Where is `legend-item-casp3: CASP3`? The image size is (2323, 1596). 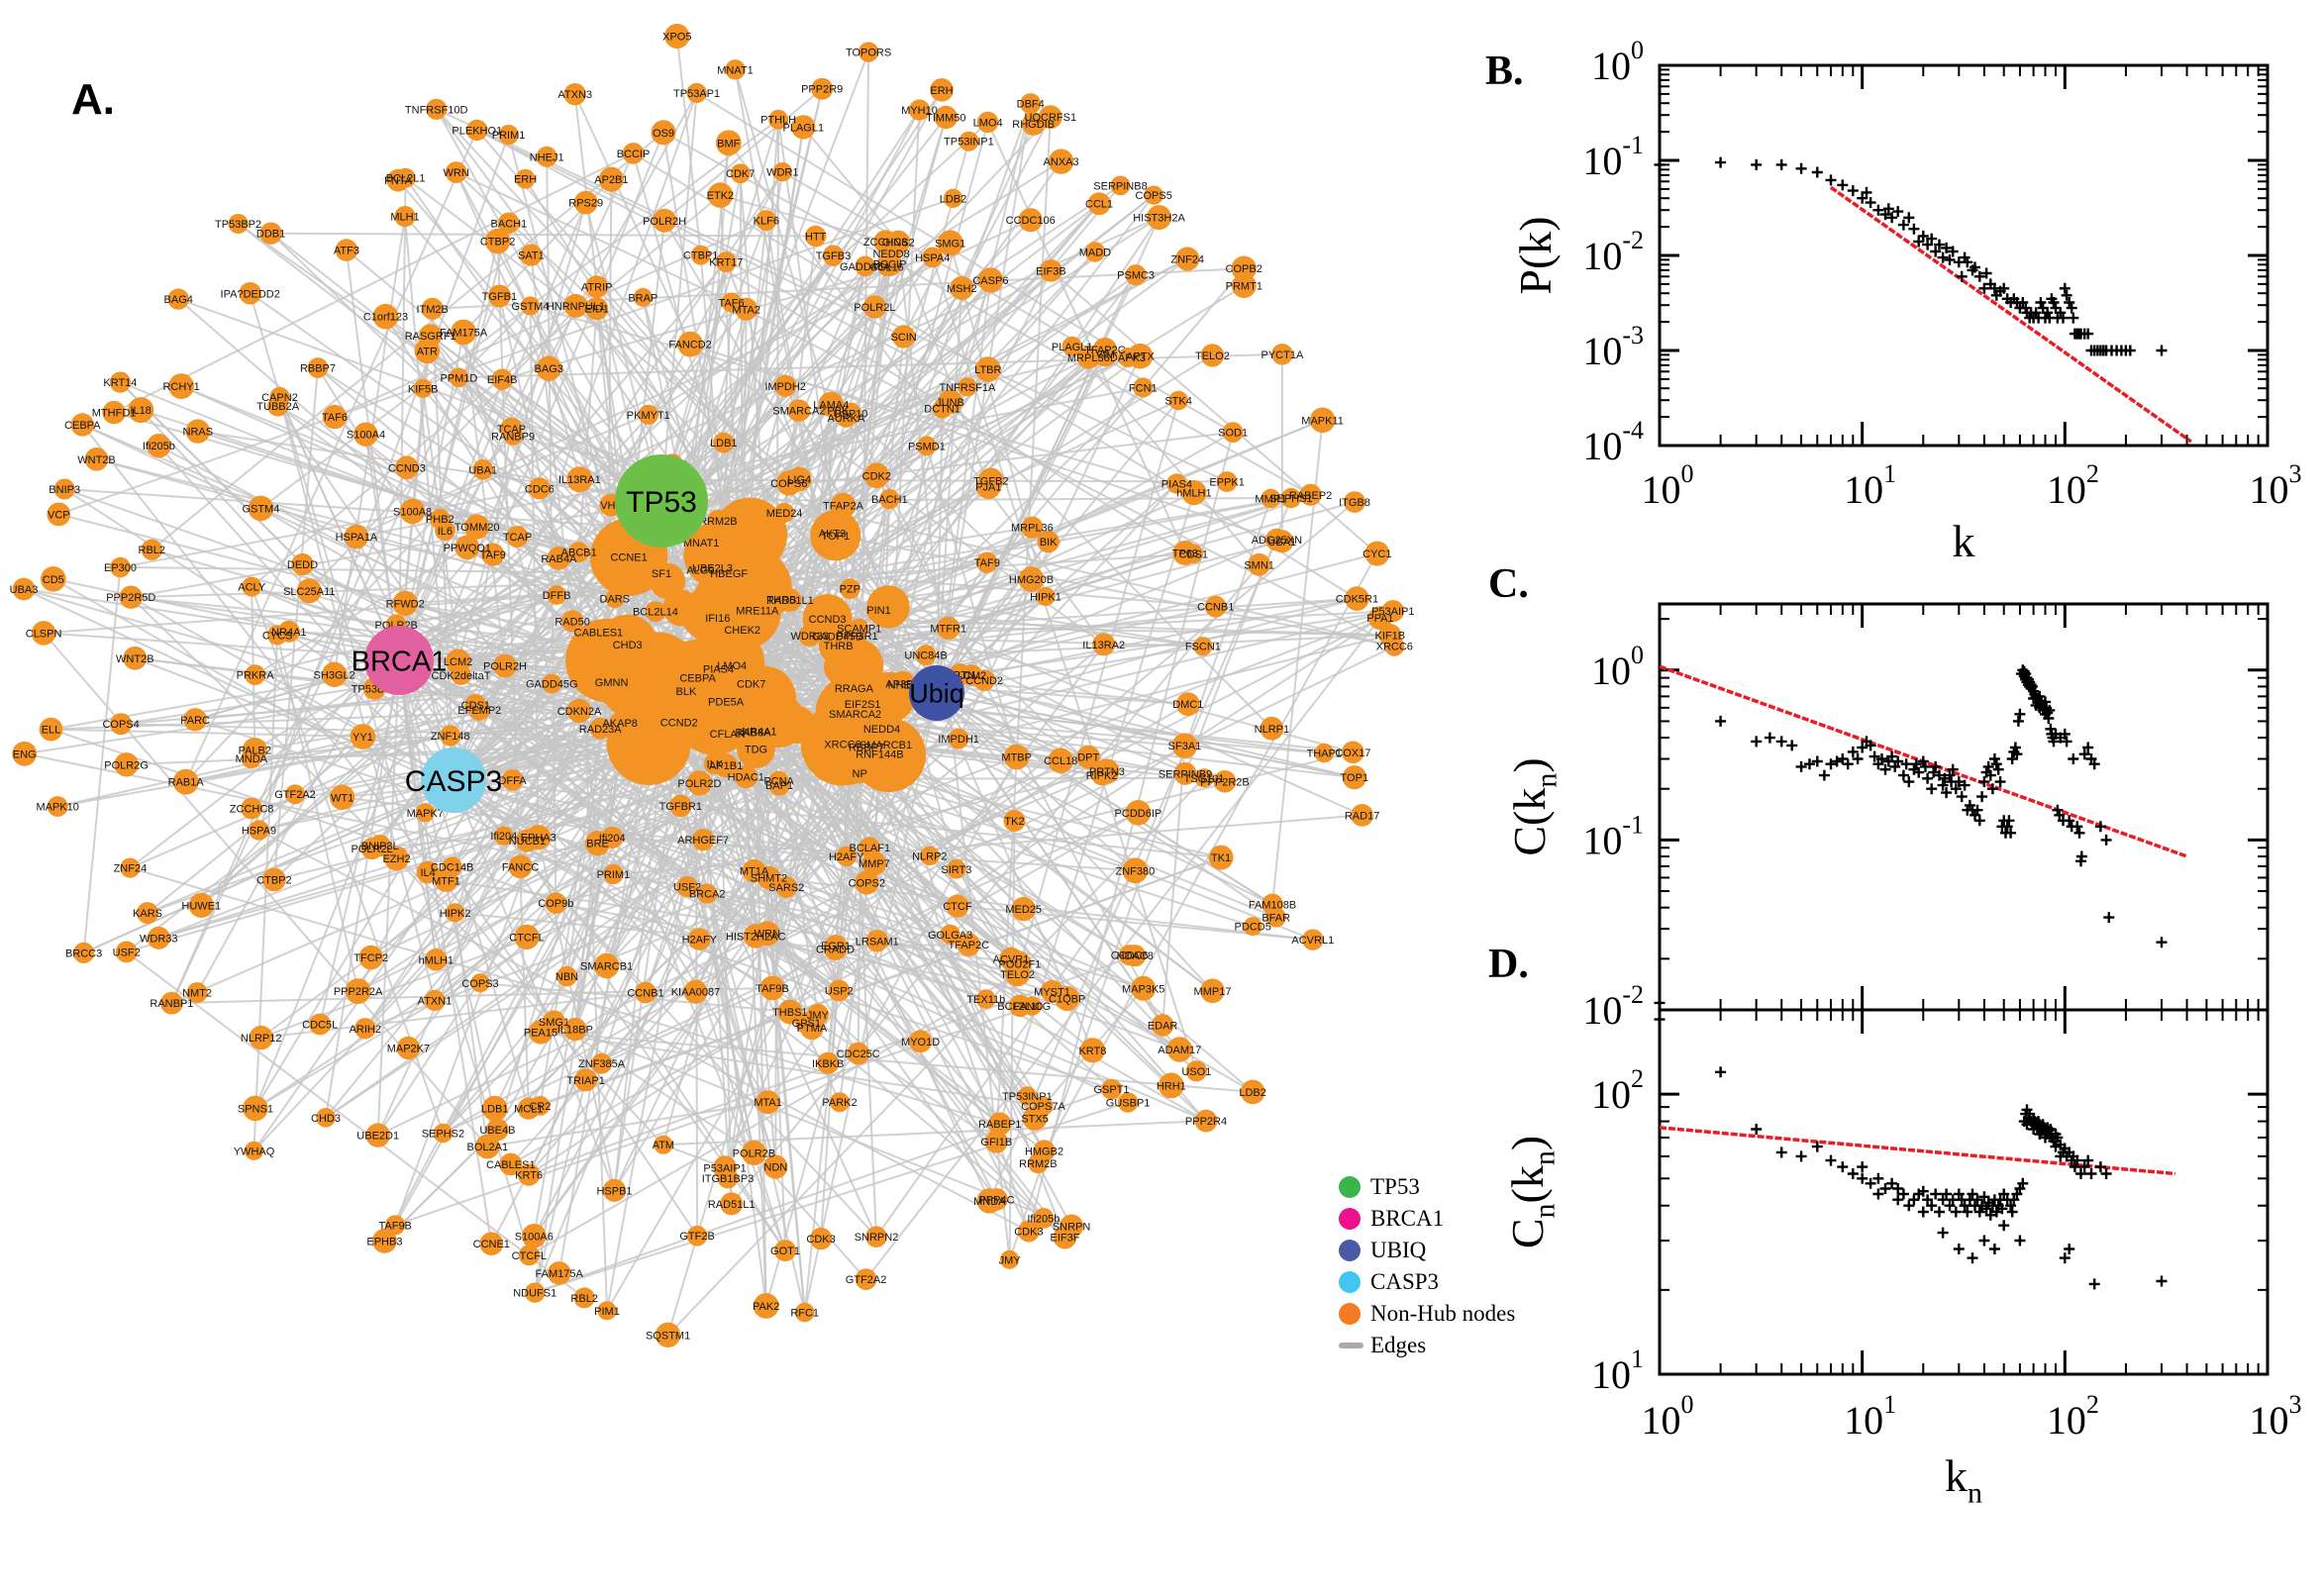
legend-item-casp3: CASP3 is located at coordinates (1427, 1282).